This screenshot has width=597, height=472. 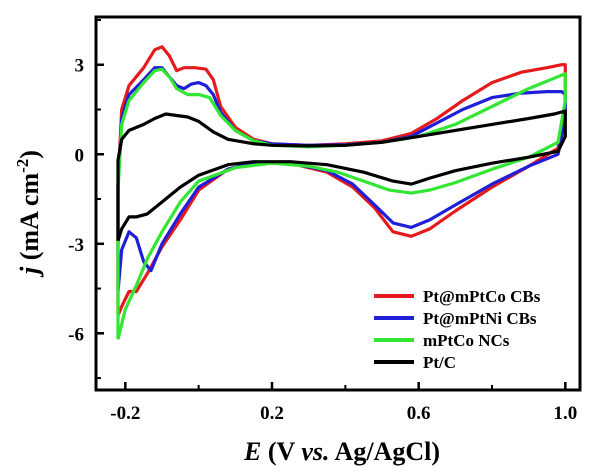 I want to click on x-axis-title-text: (V, so click(x=281, y=451).